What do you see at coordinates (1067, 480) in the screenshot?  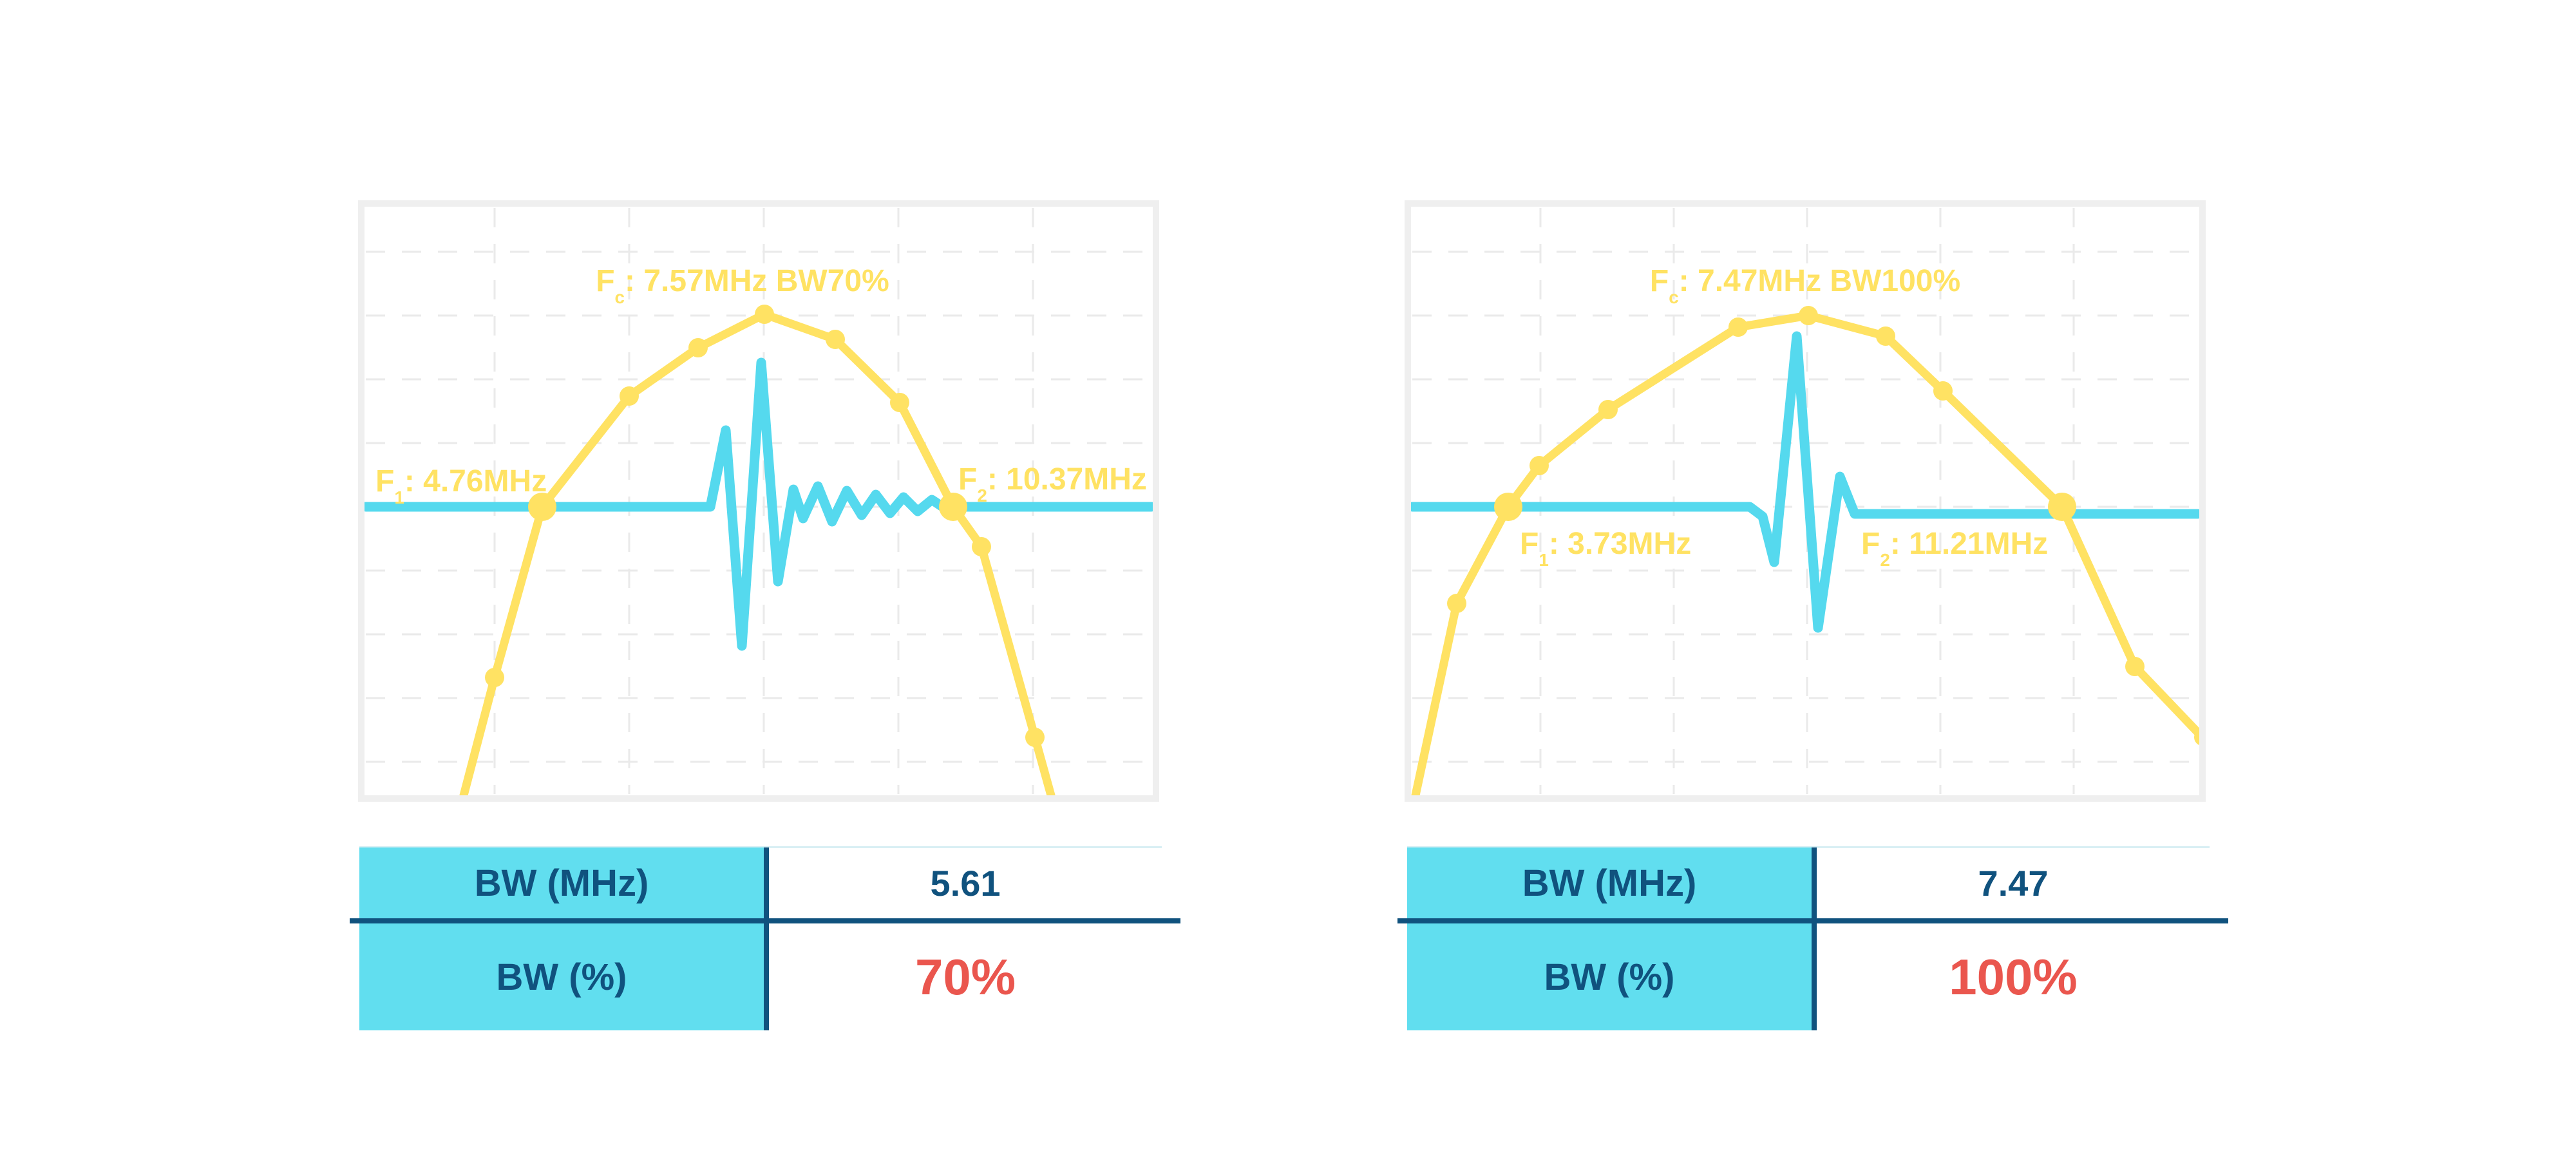 I see `f2-label-left-rest: : 10.37MHz` at bounding box center [1067, 480].